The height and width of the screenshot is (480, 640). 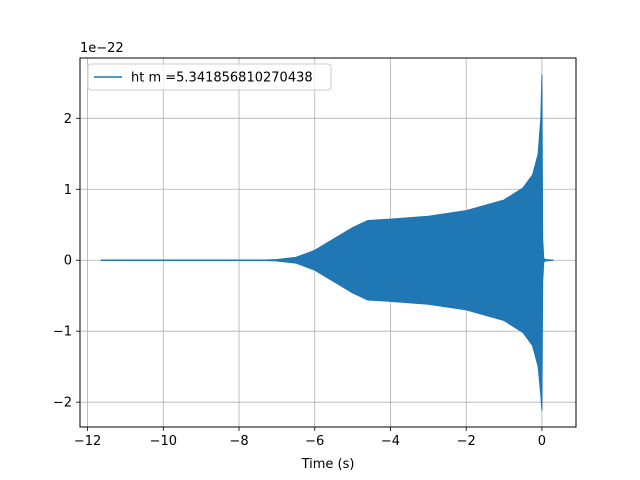 What do you see at coordinates (390, 441) in the screenshot?
I see `x-tick-label: −4` at bounding box center [390, 441].